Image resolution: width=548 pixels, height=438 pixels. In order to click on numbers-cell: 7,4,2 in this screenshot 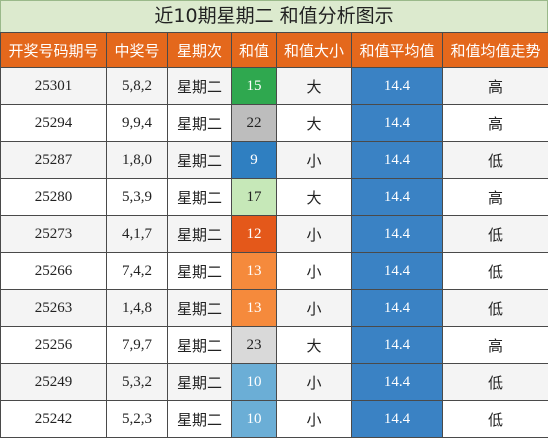, I will do `click(137, 271)`.